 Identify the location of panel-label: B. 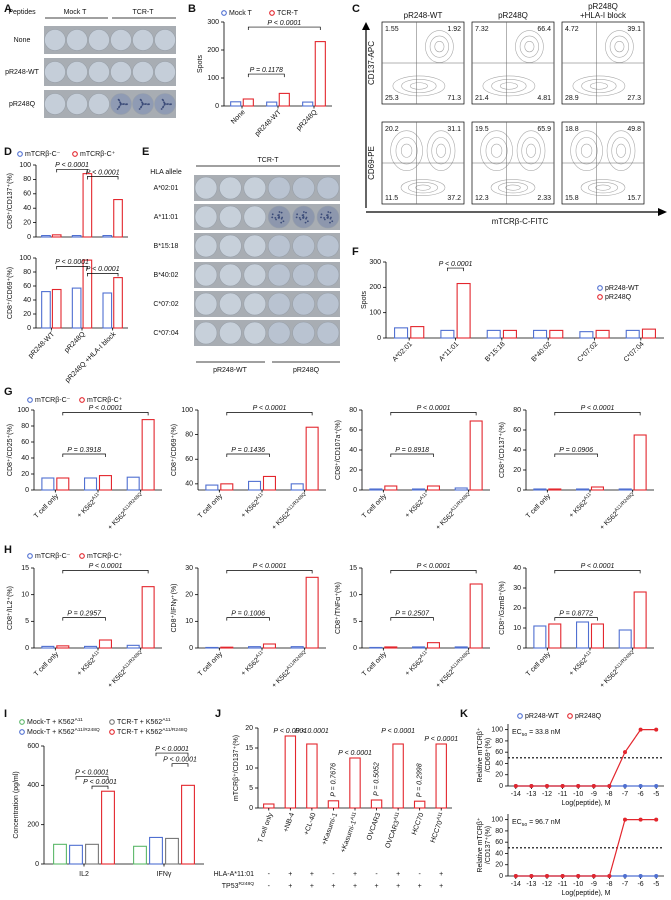
(192, 9).